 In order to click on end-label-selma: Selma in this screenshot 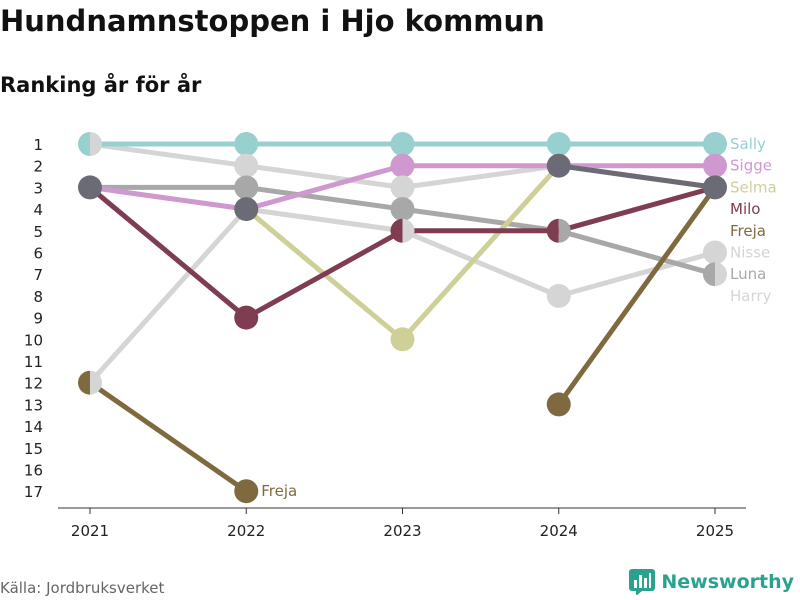, I will do `click(753, 187)`.